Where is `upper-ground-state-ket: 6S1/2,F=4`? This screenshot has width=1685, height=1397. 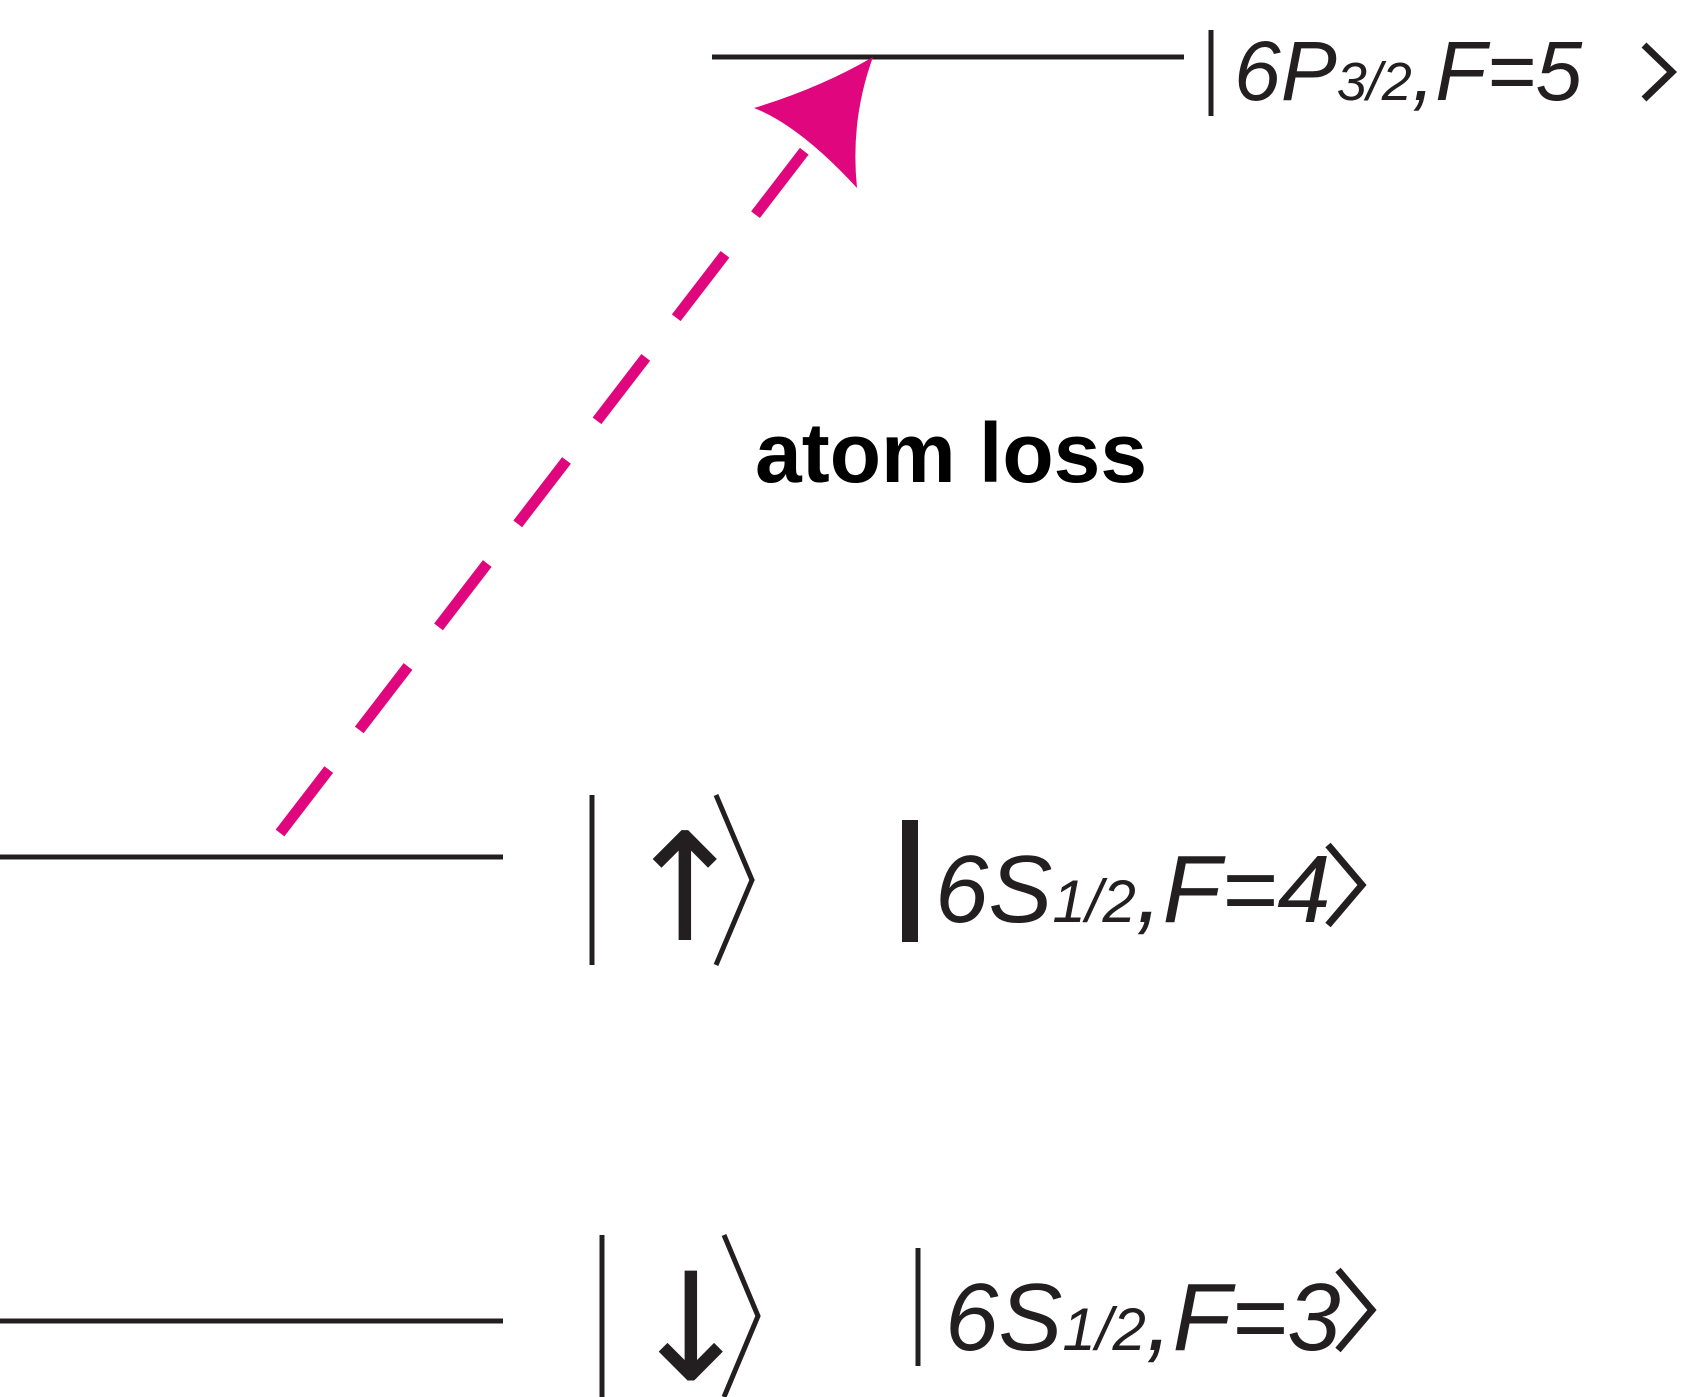
upper-ground-state-ket: 6S1/2,F=4 is located at coordinates (1134, 881).